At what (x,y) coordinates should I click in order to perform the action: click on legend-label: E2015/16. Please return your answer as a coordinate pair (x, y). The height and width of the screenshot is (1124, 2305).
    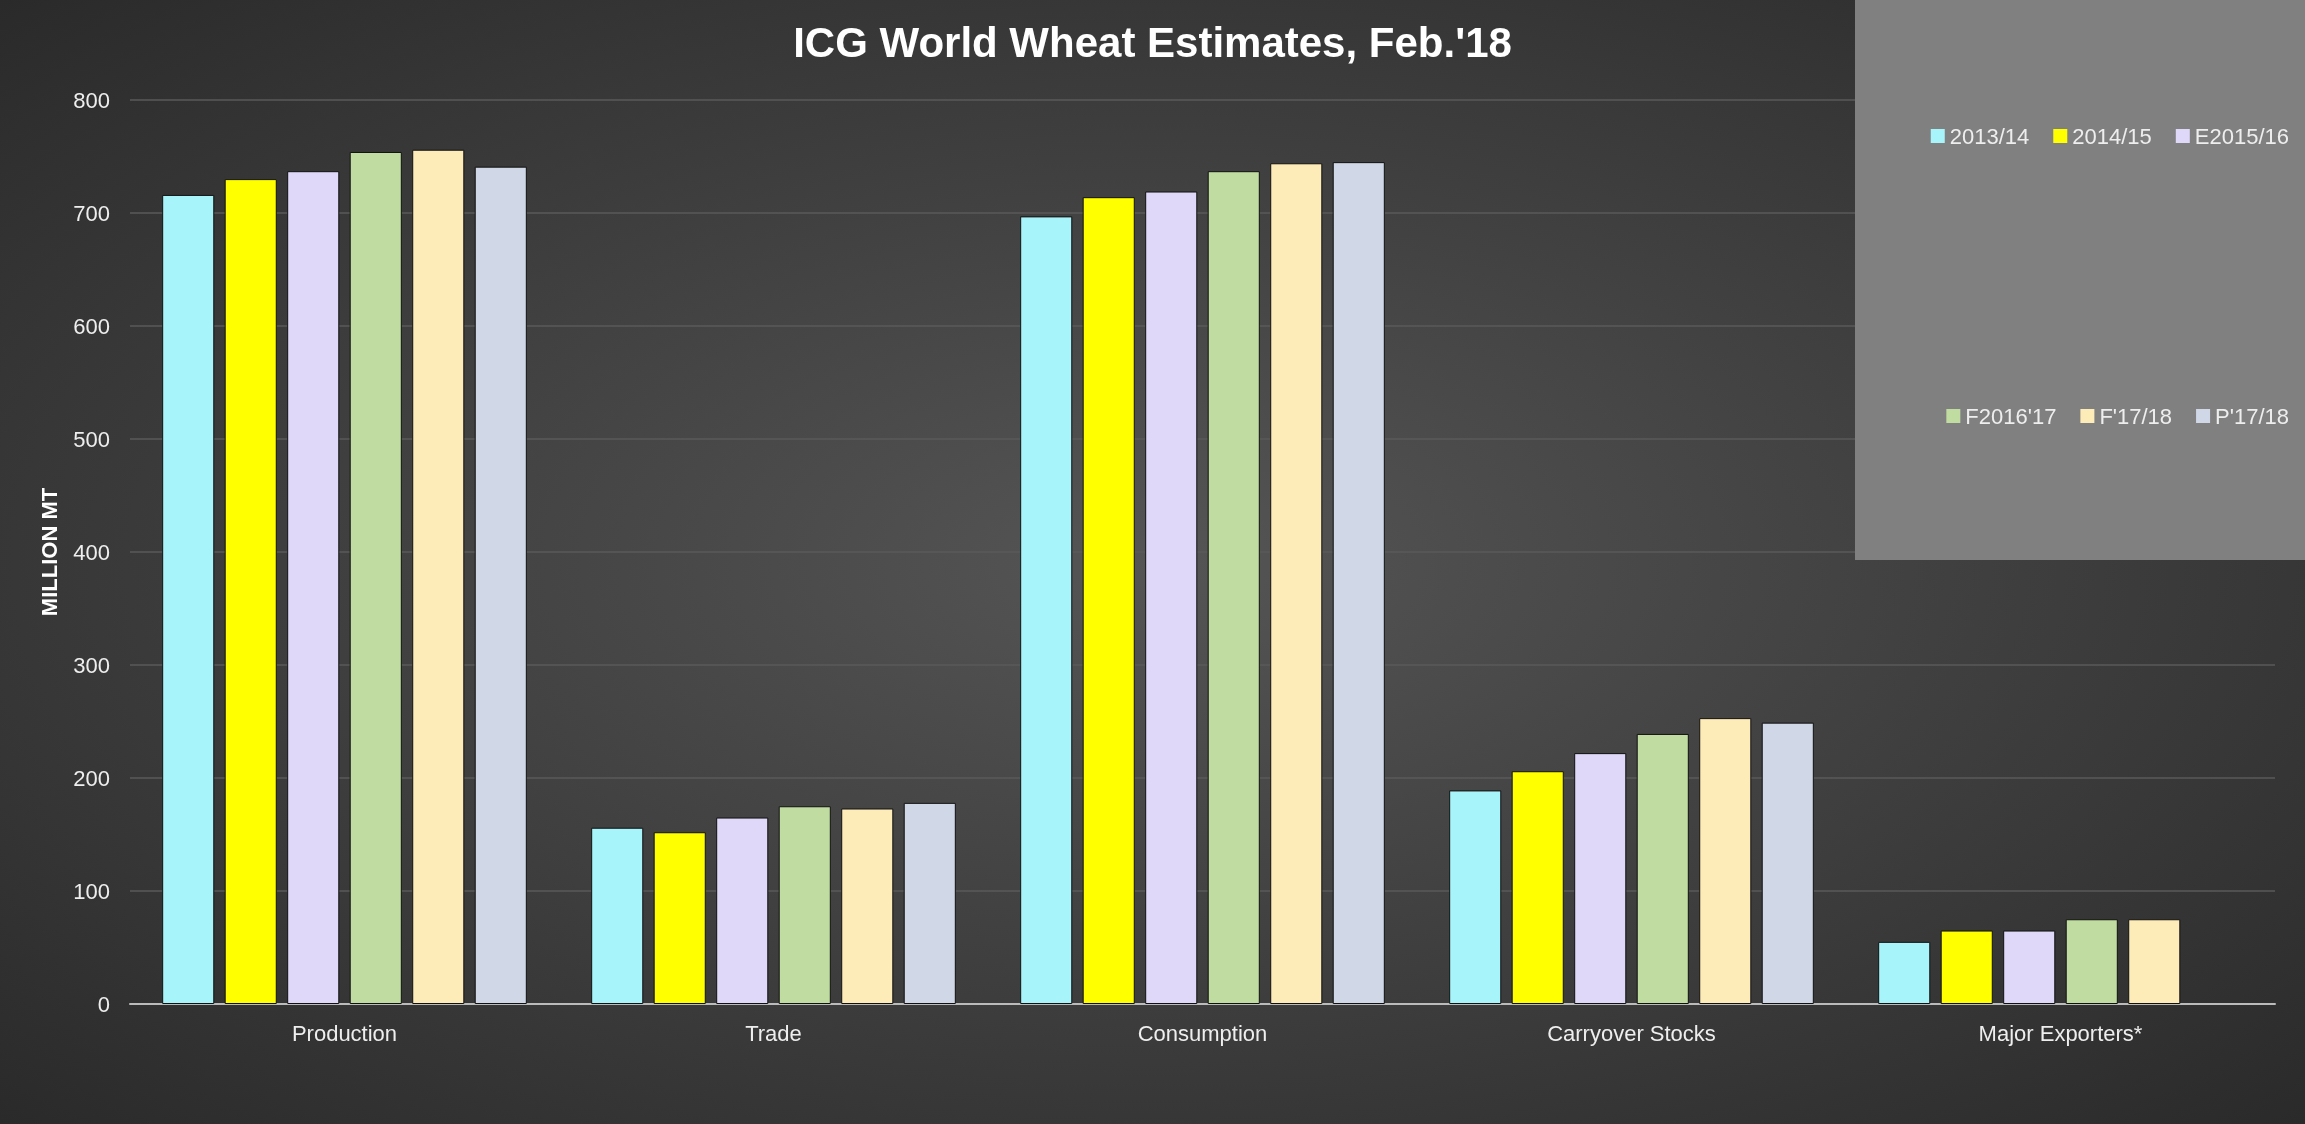
    Looking at the image, I should click on (2241, 136).